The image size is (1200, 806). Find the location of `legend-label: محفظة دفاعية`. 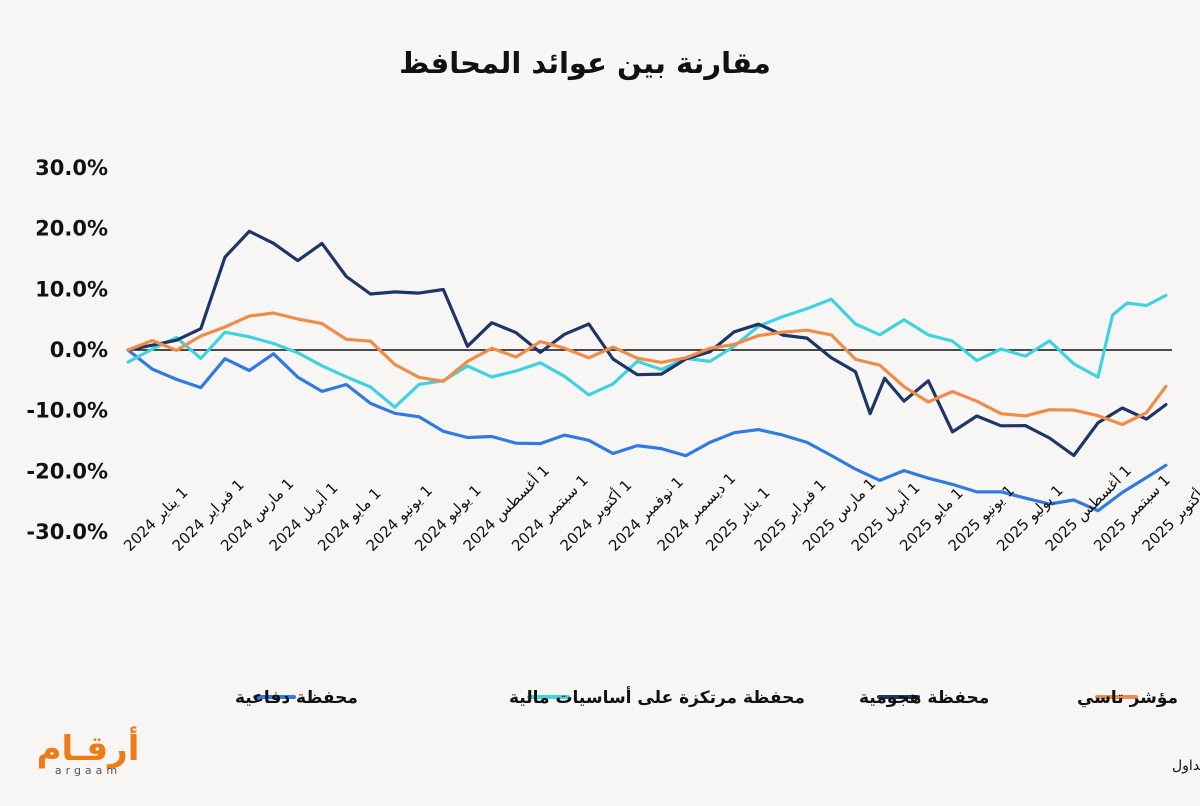

legend-label: محفظة دفاعية is located at coordinates (296, 698).